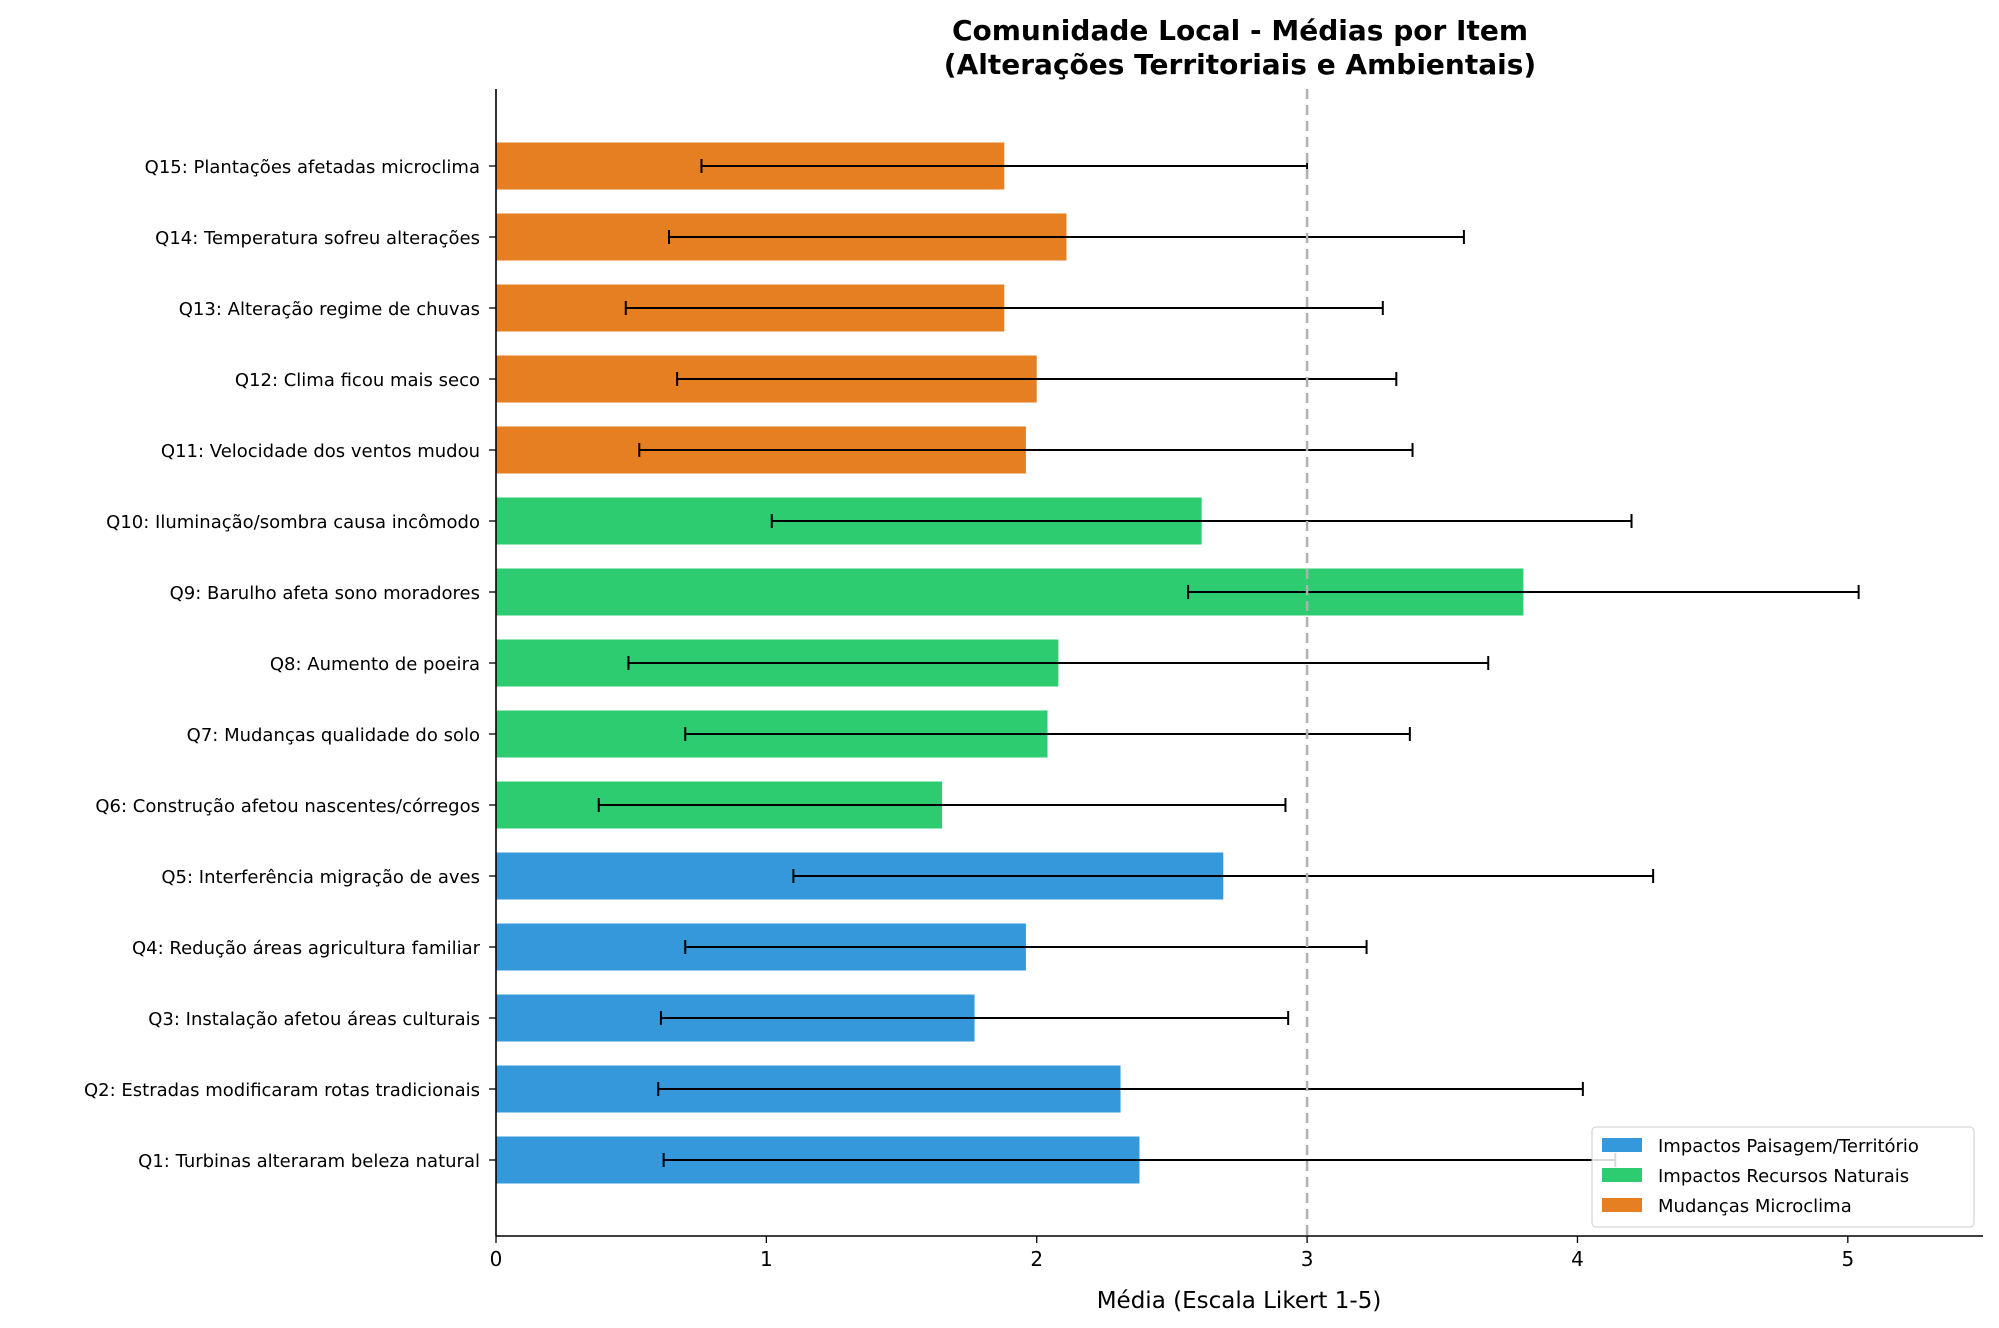 The width and height of the screenshot is (1999, 1328). Describe the element at coordinates (1240, 64) in the screenshot. I see `chart-subtitle: (Alterações Territoriais e Ambientais)` at that location.